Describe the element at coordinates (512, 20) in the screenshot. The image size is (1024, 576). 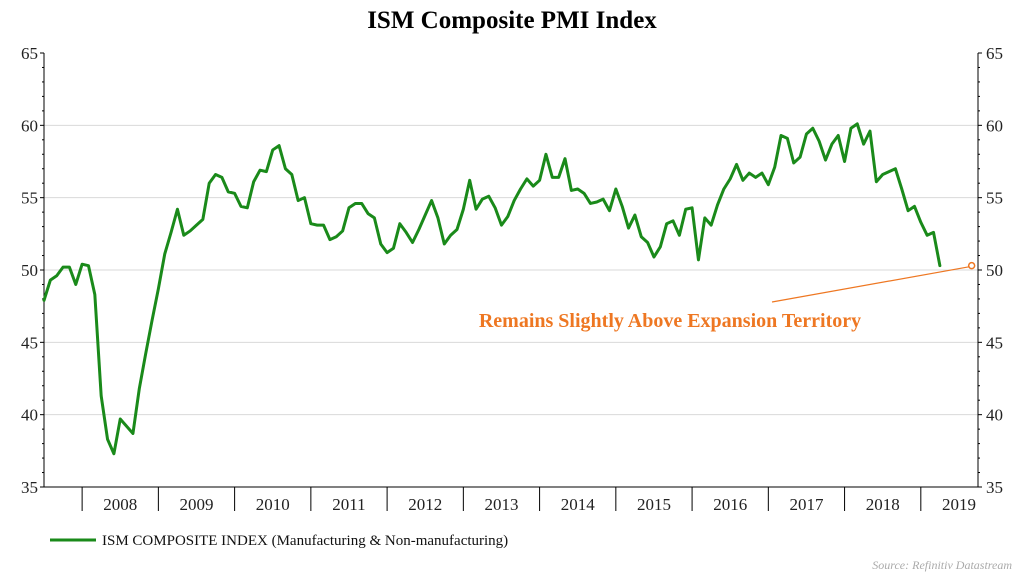
I see `chart-title: ISM Composite PMI Index` at that location.